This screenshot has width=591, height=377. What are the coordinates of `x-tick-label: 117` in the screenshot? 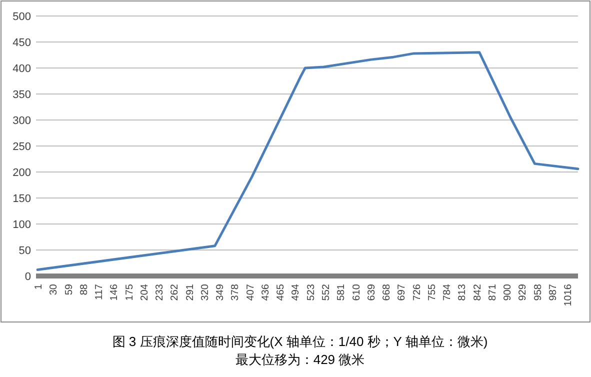 It's located at (100, 292).